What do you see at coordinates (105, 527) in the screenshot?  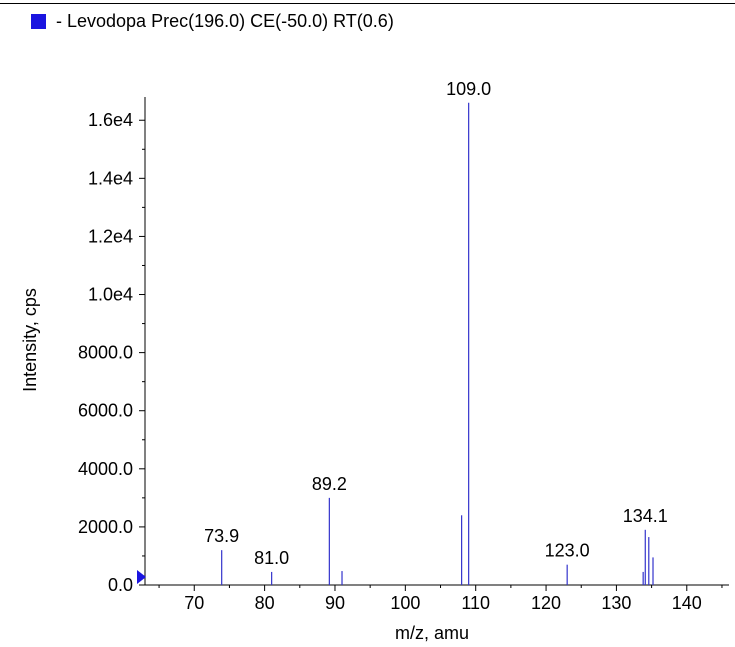 I see `y-tick-label: 2000.0` at bounding box center [105, 527].